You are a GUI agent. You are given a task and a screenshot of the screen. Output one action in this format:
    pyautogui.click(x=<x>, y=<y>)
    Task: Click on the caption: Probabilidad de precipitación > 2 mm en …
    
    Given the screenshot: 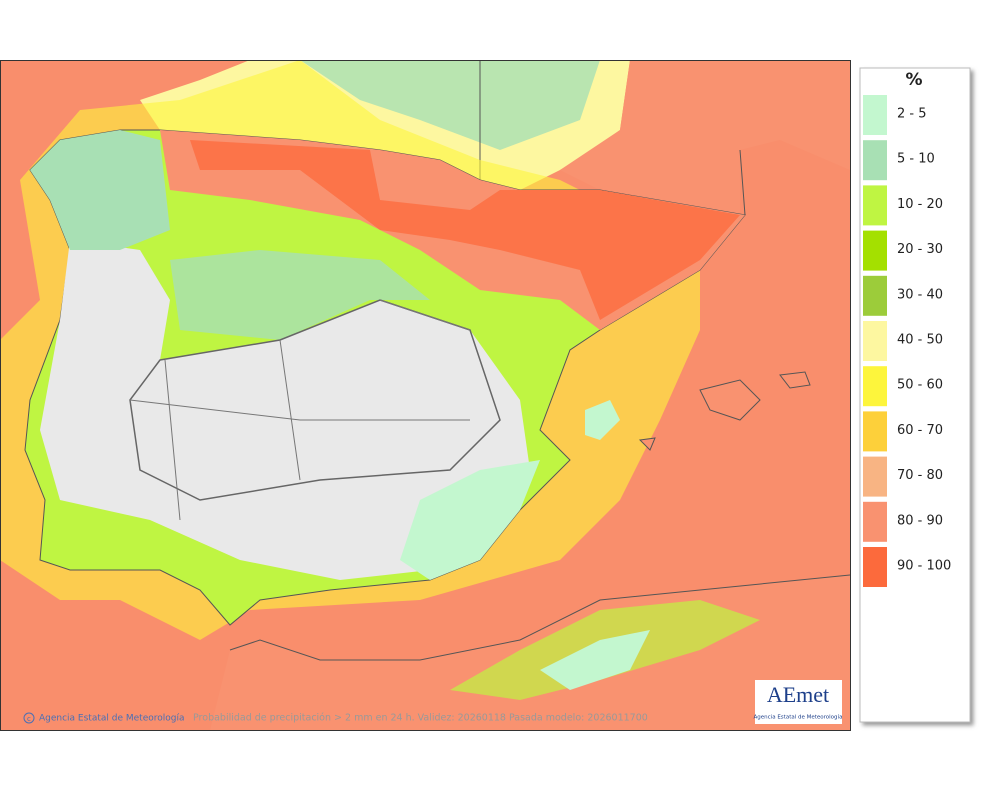 What is the action you would take?
    pyautogui.click(x=420, y=718)
    